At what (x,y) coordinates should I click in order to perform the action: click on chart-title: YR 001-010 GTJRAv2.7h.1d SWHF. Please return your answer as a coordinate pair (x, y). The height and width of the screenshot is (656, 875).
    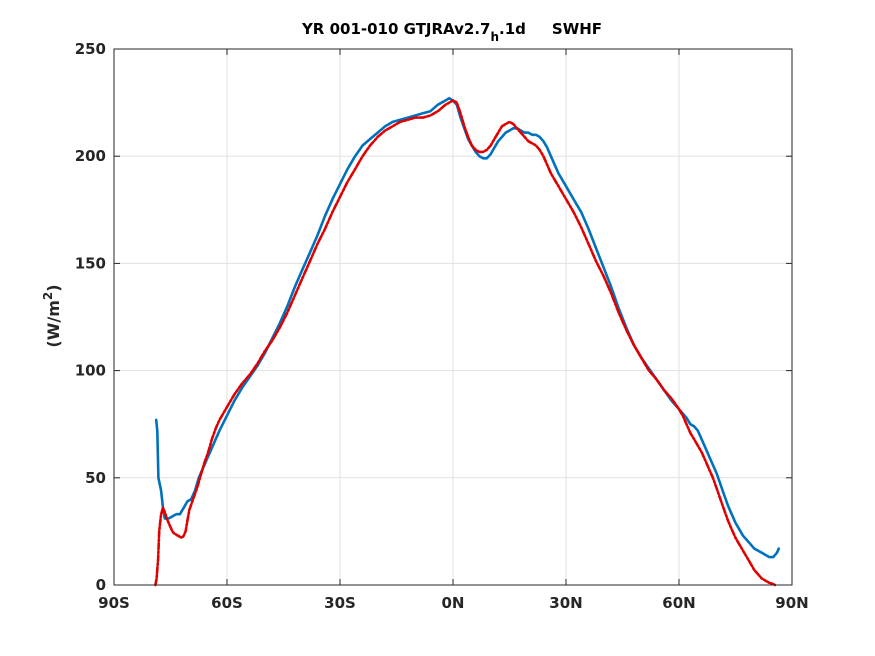
    Looking at the image, I should click on (451, 32).